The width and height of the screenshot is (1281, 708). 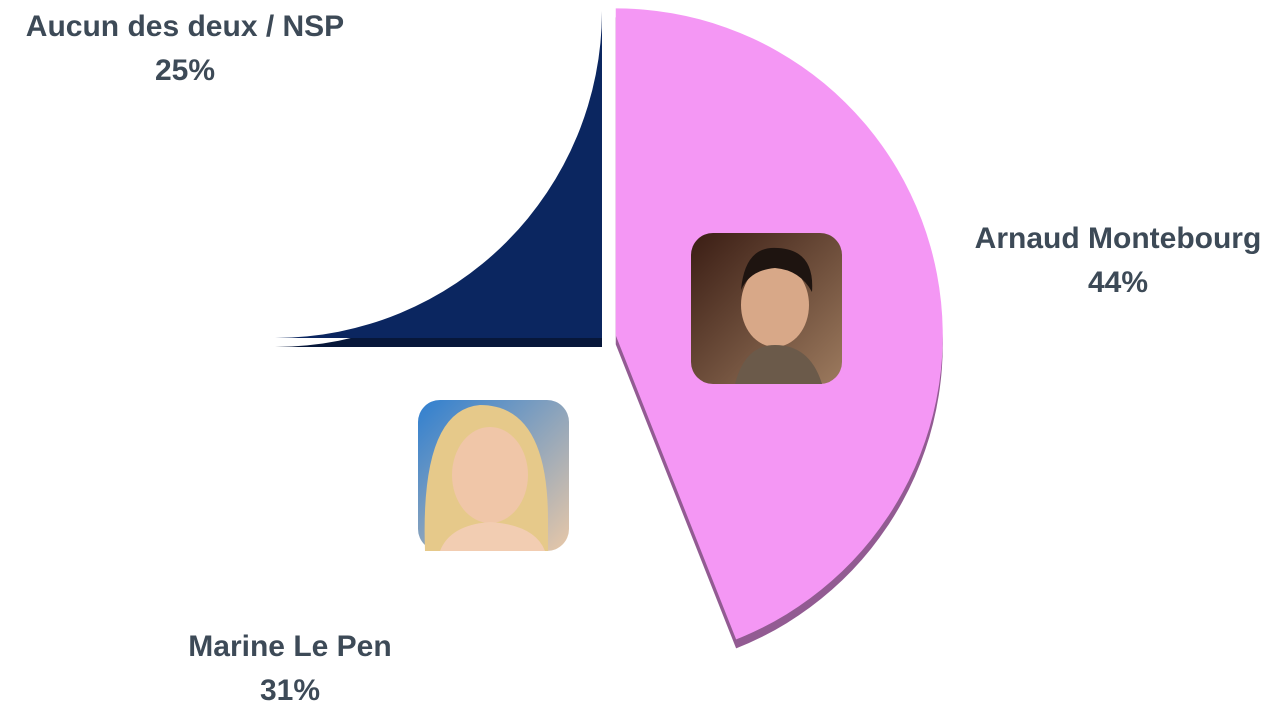 What do you see at coordinates (766, 308) in the screenshot?
I see `photo-montebourg` at bounding box center [766, 308].